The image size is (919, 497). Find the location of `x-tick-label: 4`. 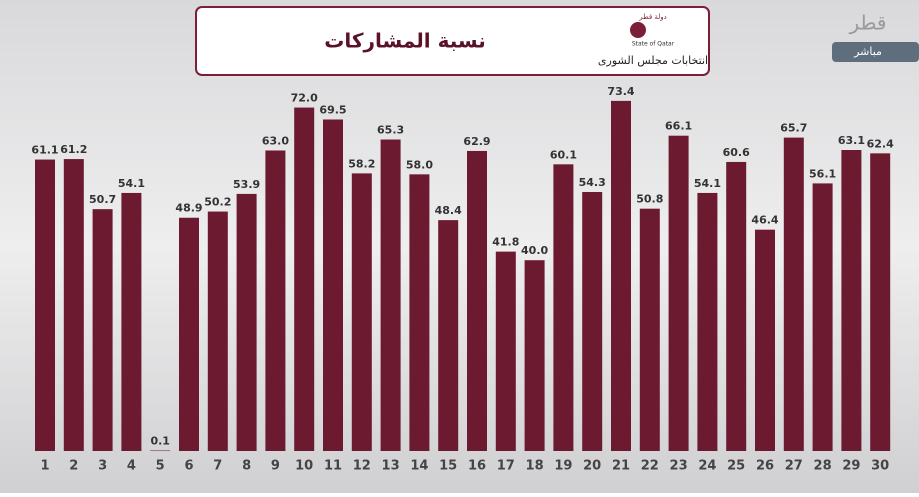

x-tick-label: 4 is located at coordinates (131, 466).